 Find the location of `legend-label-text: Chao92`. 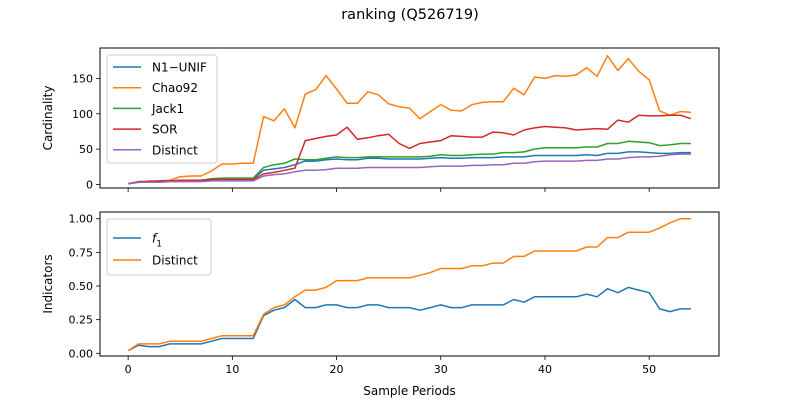

legend-label-text: Chao92 is located at coordinates (175, 88).